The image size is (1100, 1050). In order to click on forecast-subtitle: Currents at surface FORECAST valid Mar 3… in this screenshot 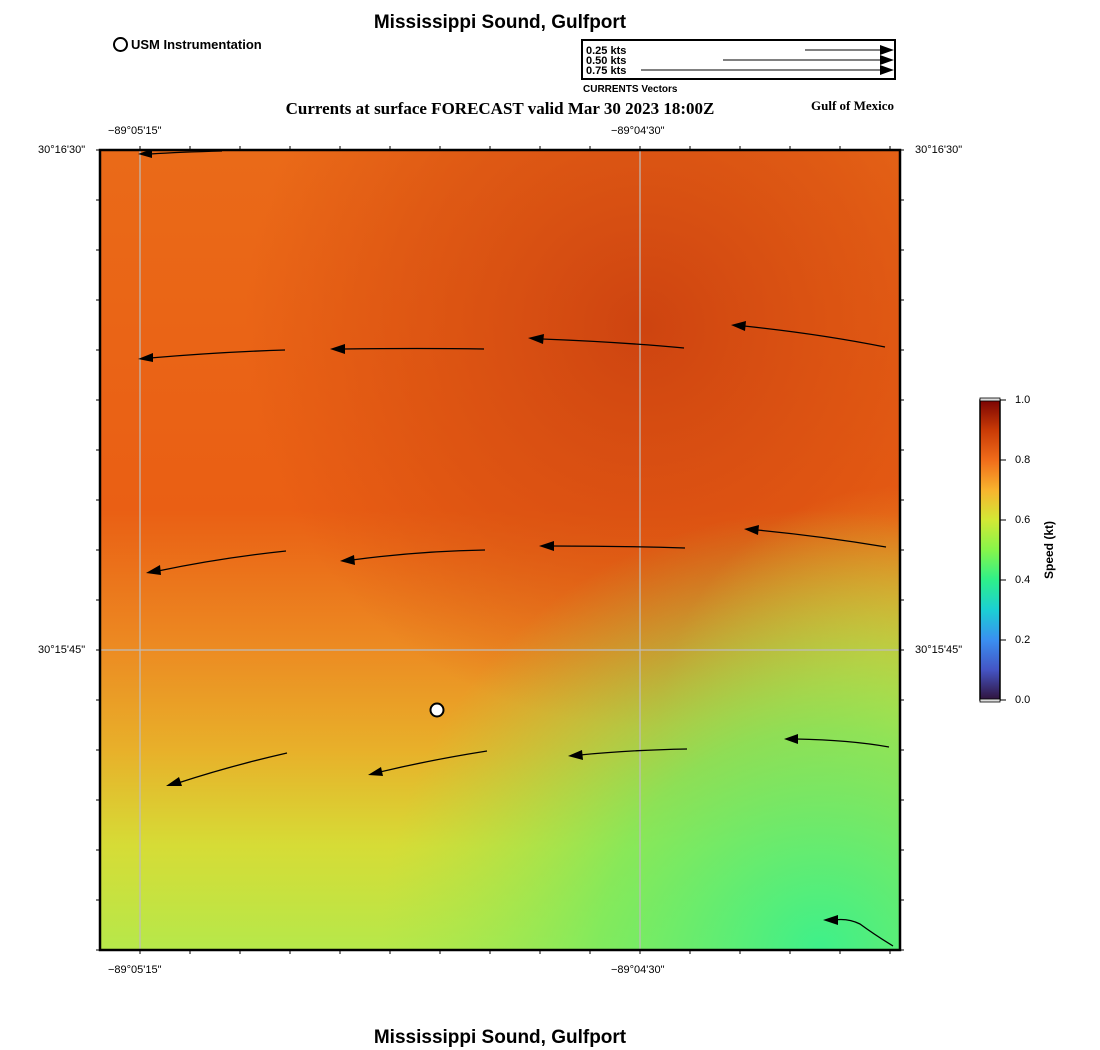, I will do `click(500, 108)`.